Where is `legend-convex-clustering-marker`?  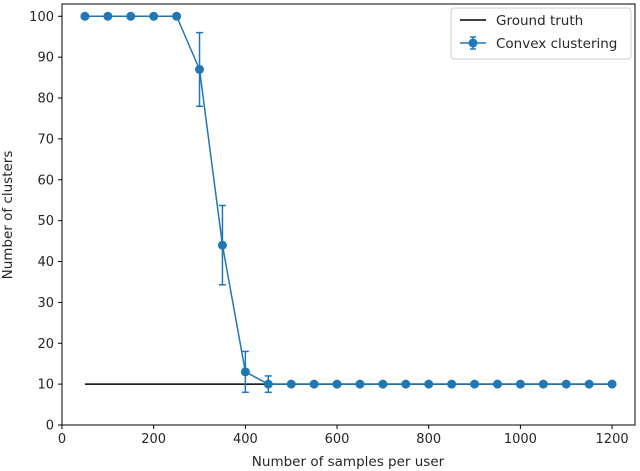 legend-convex-clustering-marker is located at coordinates (473, 43).